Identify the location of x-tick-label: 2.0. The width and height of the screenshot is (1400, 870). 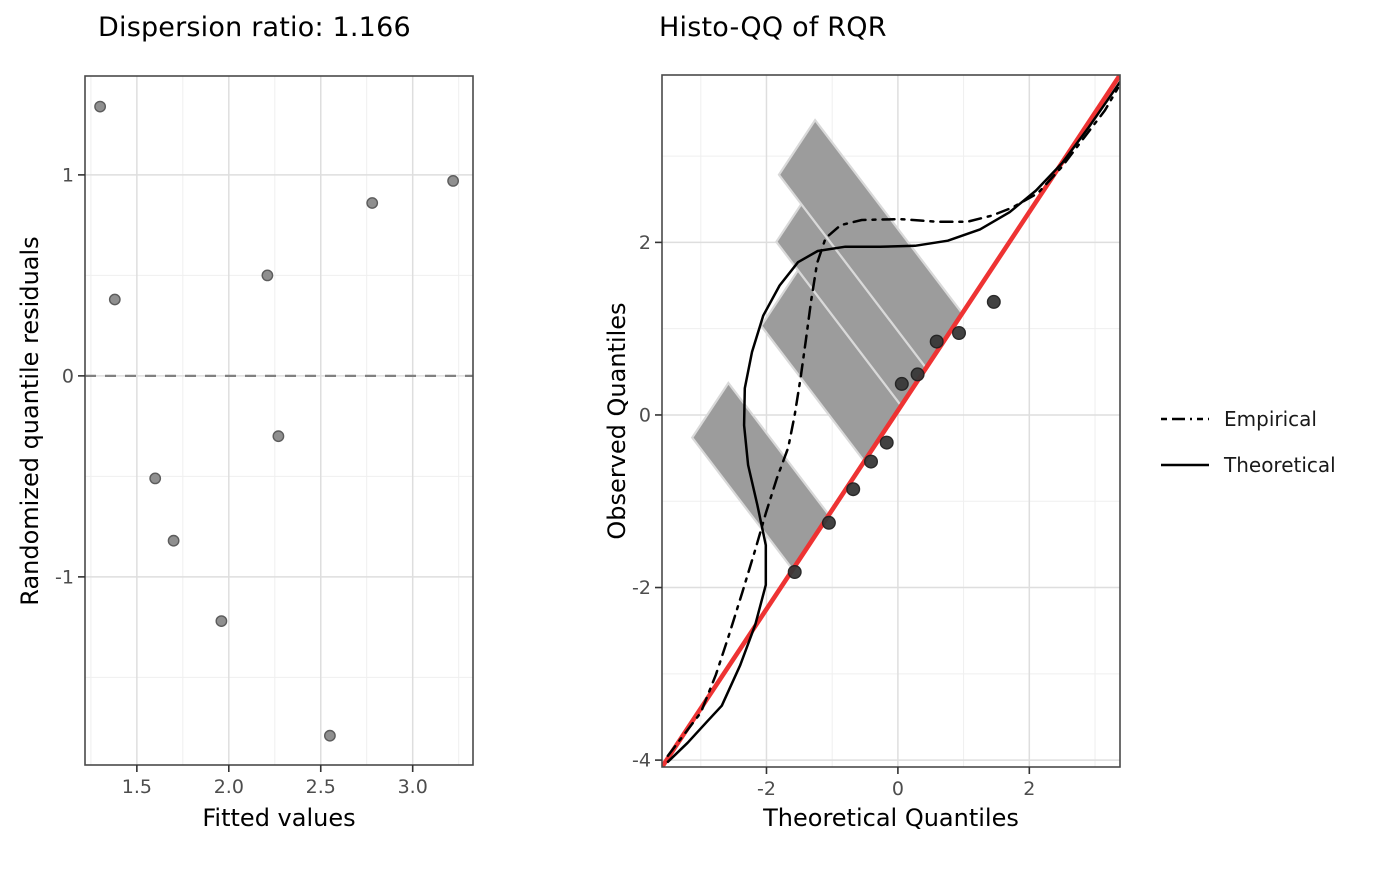
(229, 787).